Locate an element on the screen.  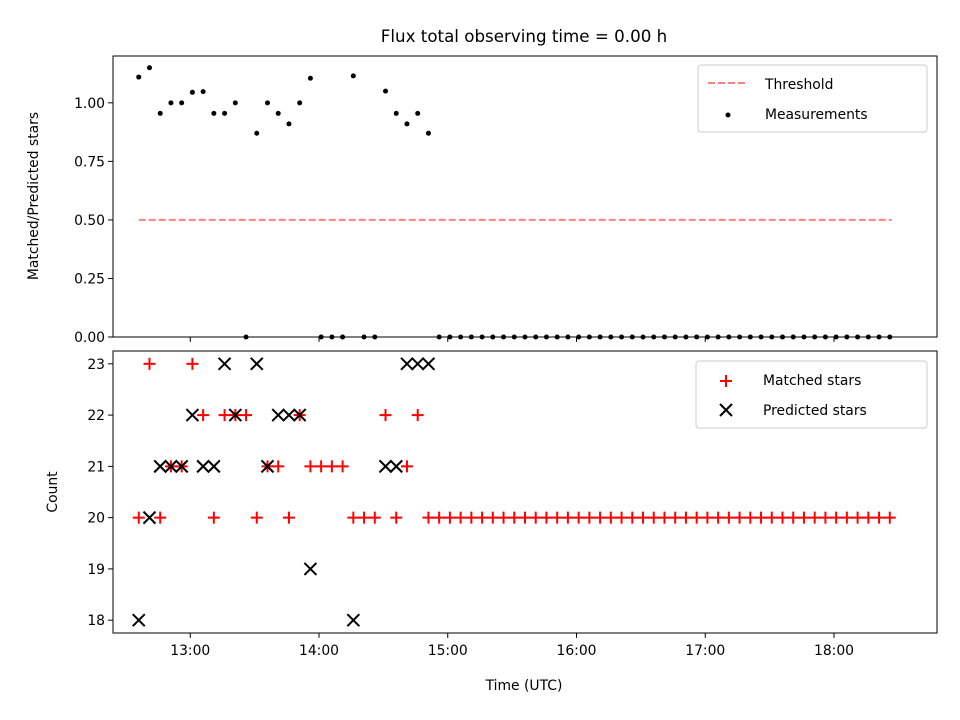
bottom-x-tick-label: 15:00 is located at coordinates (448, 651).